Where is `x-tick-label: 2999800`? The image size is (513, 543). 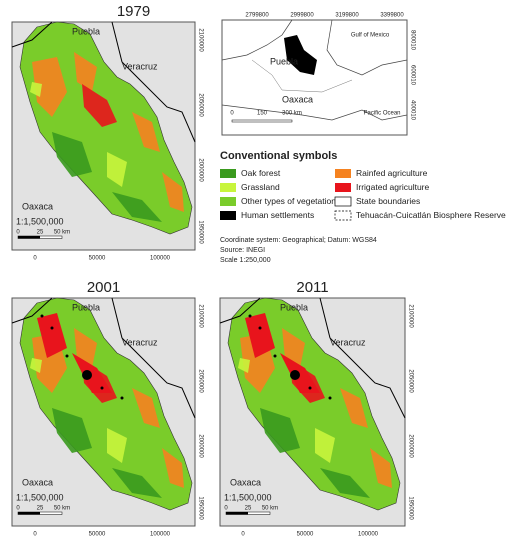
x-tick-label: 2999800 is located at coordinates (302, 16).